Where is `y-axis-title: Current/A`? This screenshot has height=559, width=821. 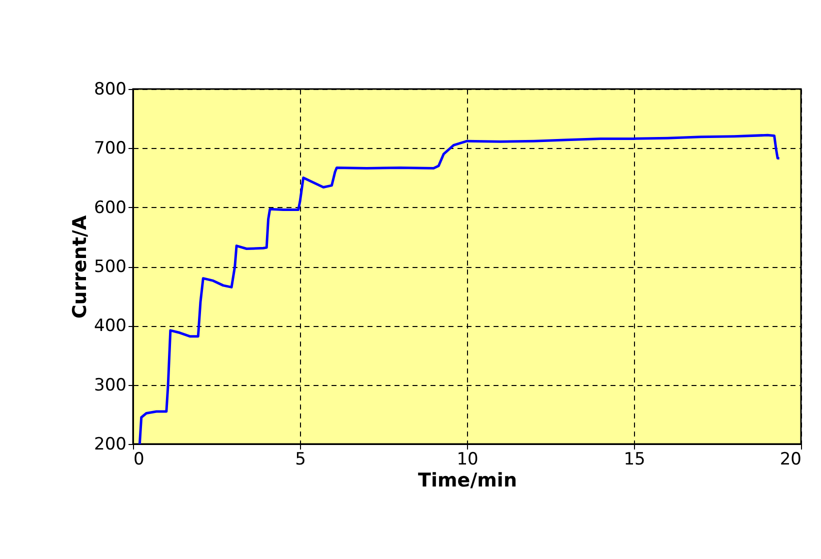 y-axis-title: Current/A is located at coordinates (80, 267).